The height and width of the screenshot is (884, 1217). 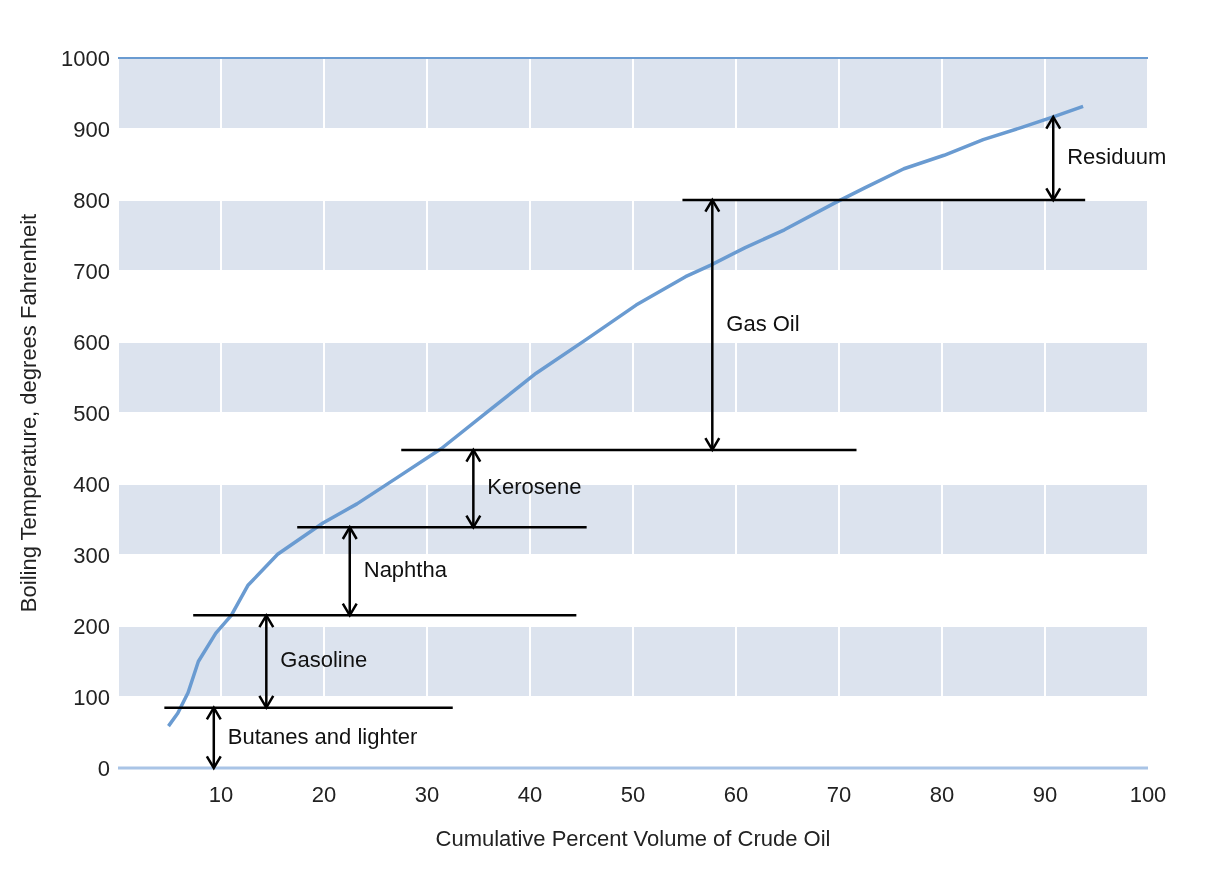 I want to click on y-axis-title: Boiling Temperature, degrees Fahrenheit, so click(x=28, y=413).